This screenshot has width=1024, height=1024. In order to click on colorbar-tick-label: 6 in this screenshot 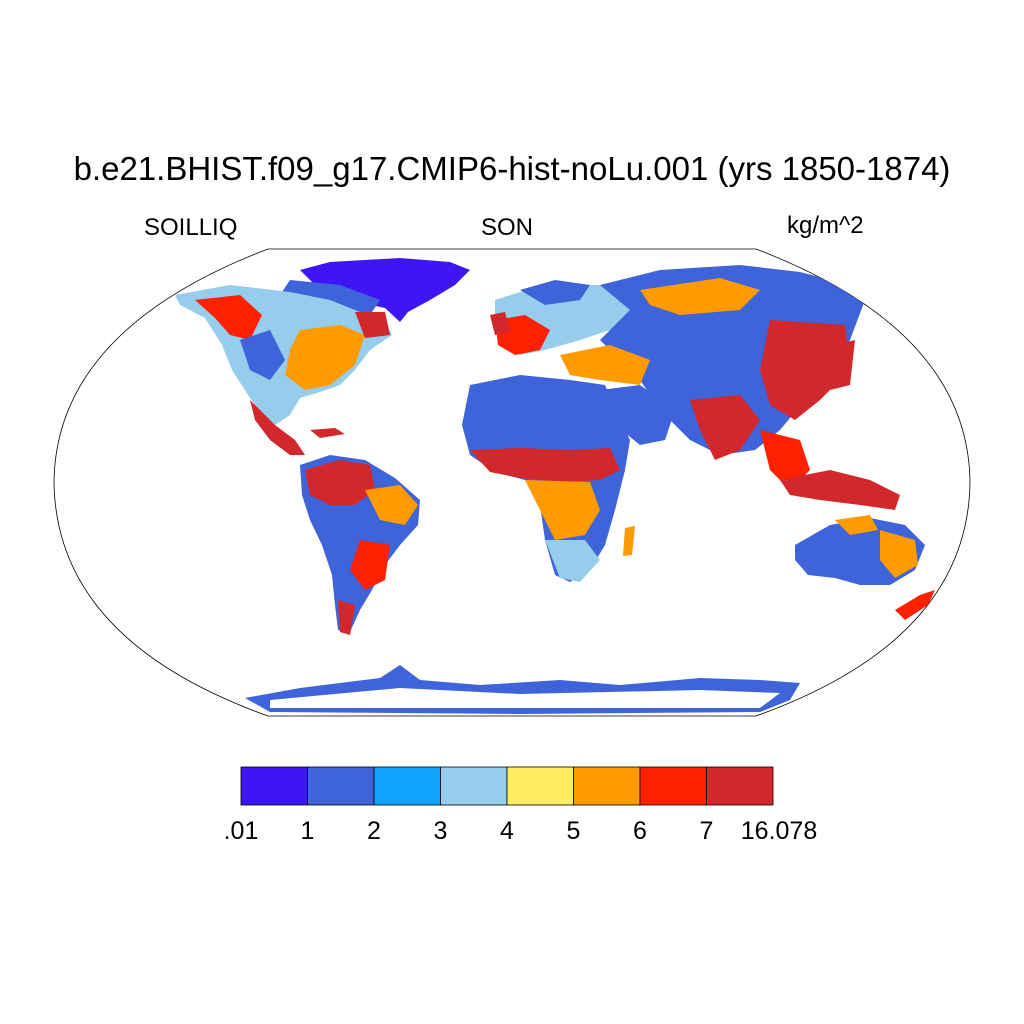, I will do `click(640, 831)`.